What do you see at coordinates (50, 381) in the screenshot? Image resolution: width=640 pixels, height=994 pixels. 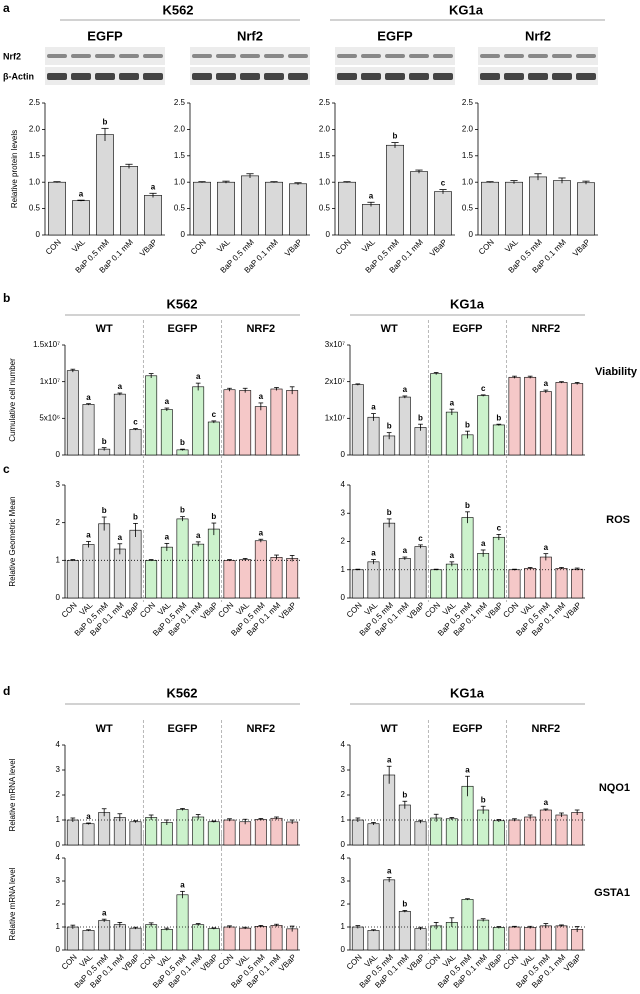 I see `y-tick-label: 1x10⁷` at bounding box center [50, 381].